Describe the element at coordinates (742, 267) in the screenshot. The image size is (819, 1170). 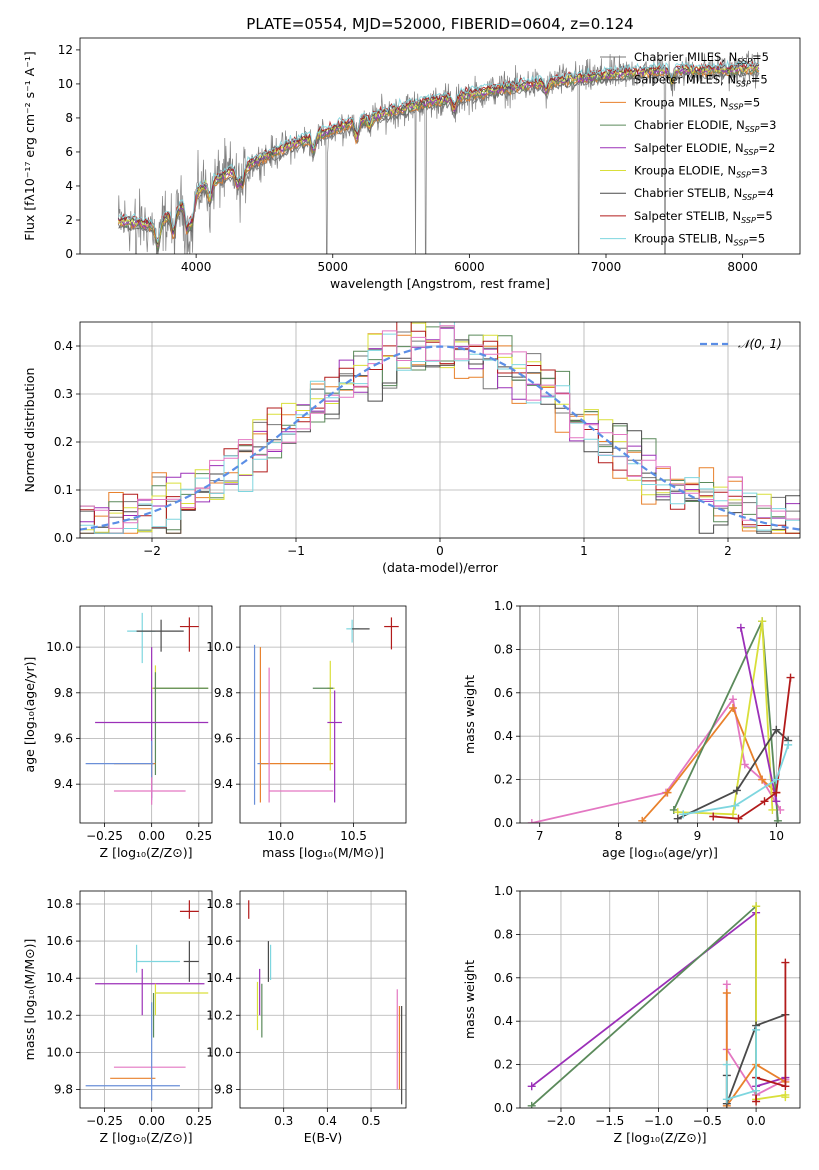
I see `x-tick-label: 8000` at that location.